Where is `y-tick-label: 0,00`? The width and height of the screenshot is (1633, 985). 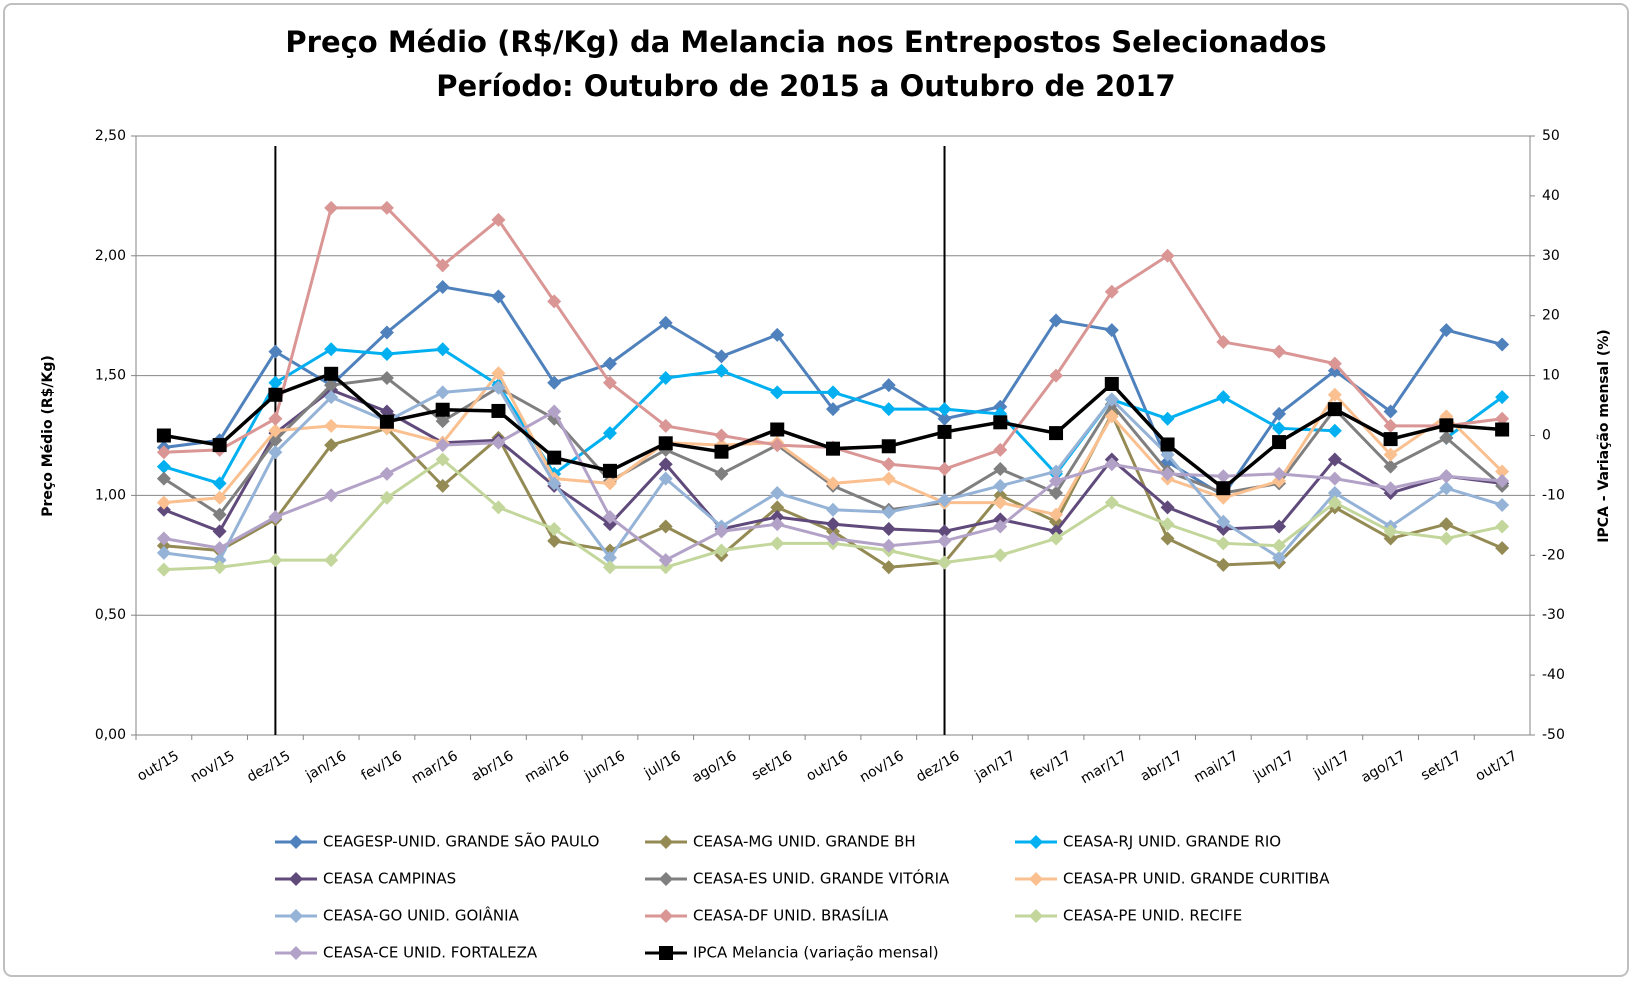
y-tick-label: 0,00 is located at coordinates (110, 735).